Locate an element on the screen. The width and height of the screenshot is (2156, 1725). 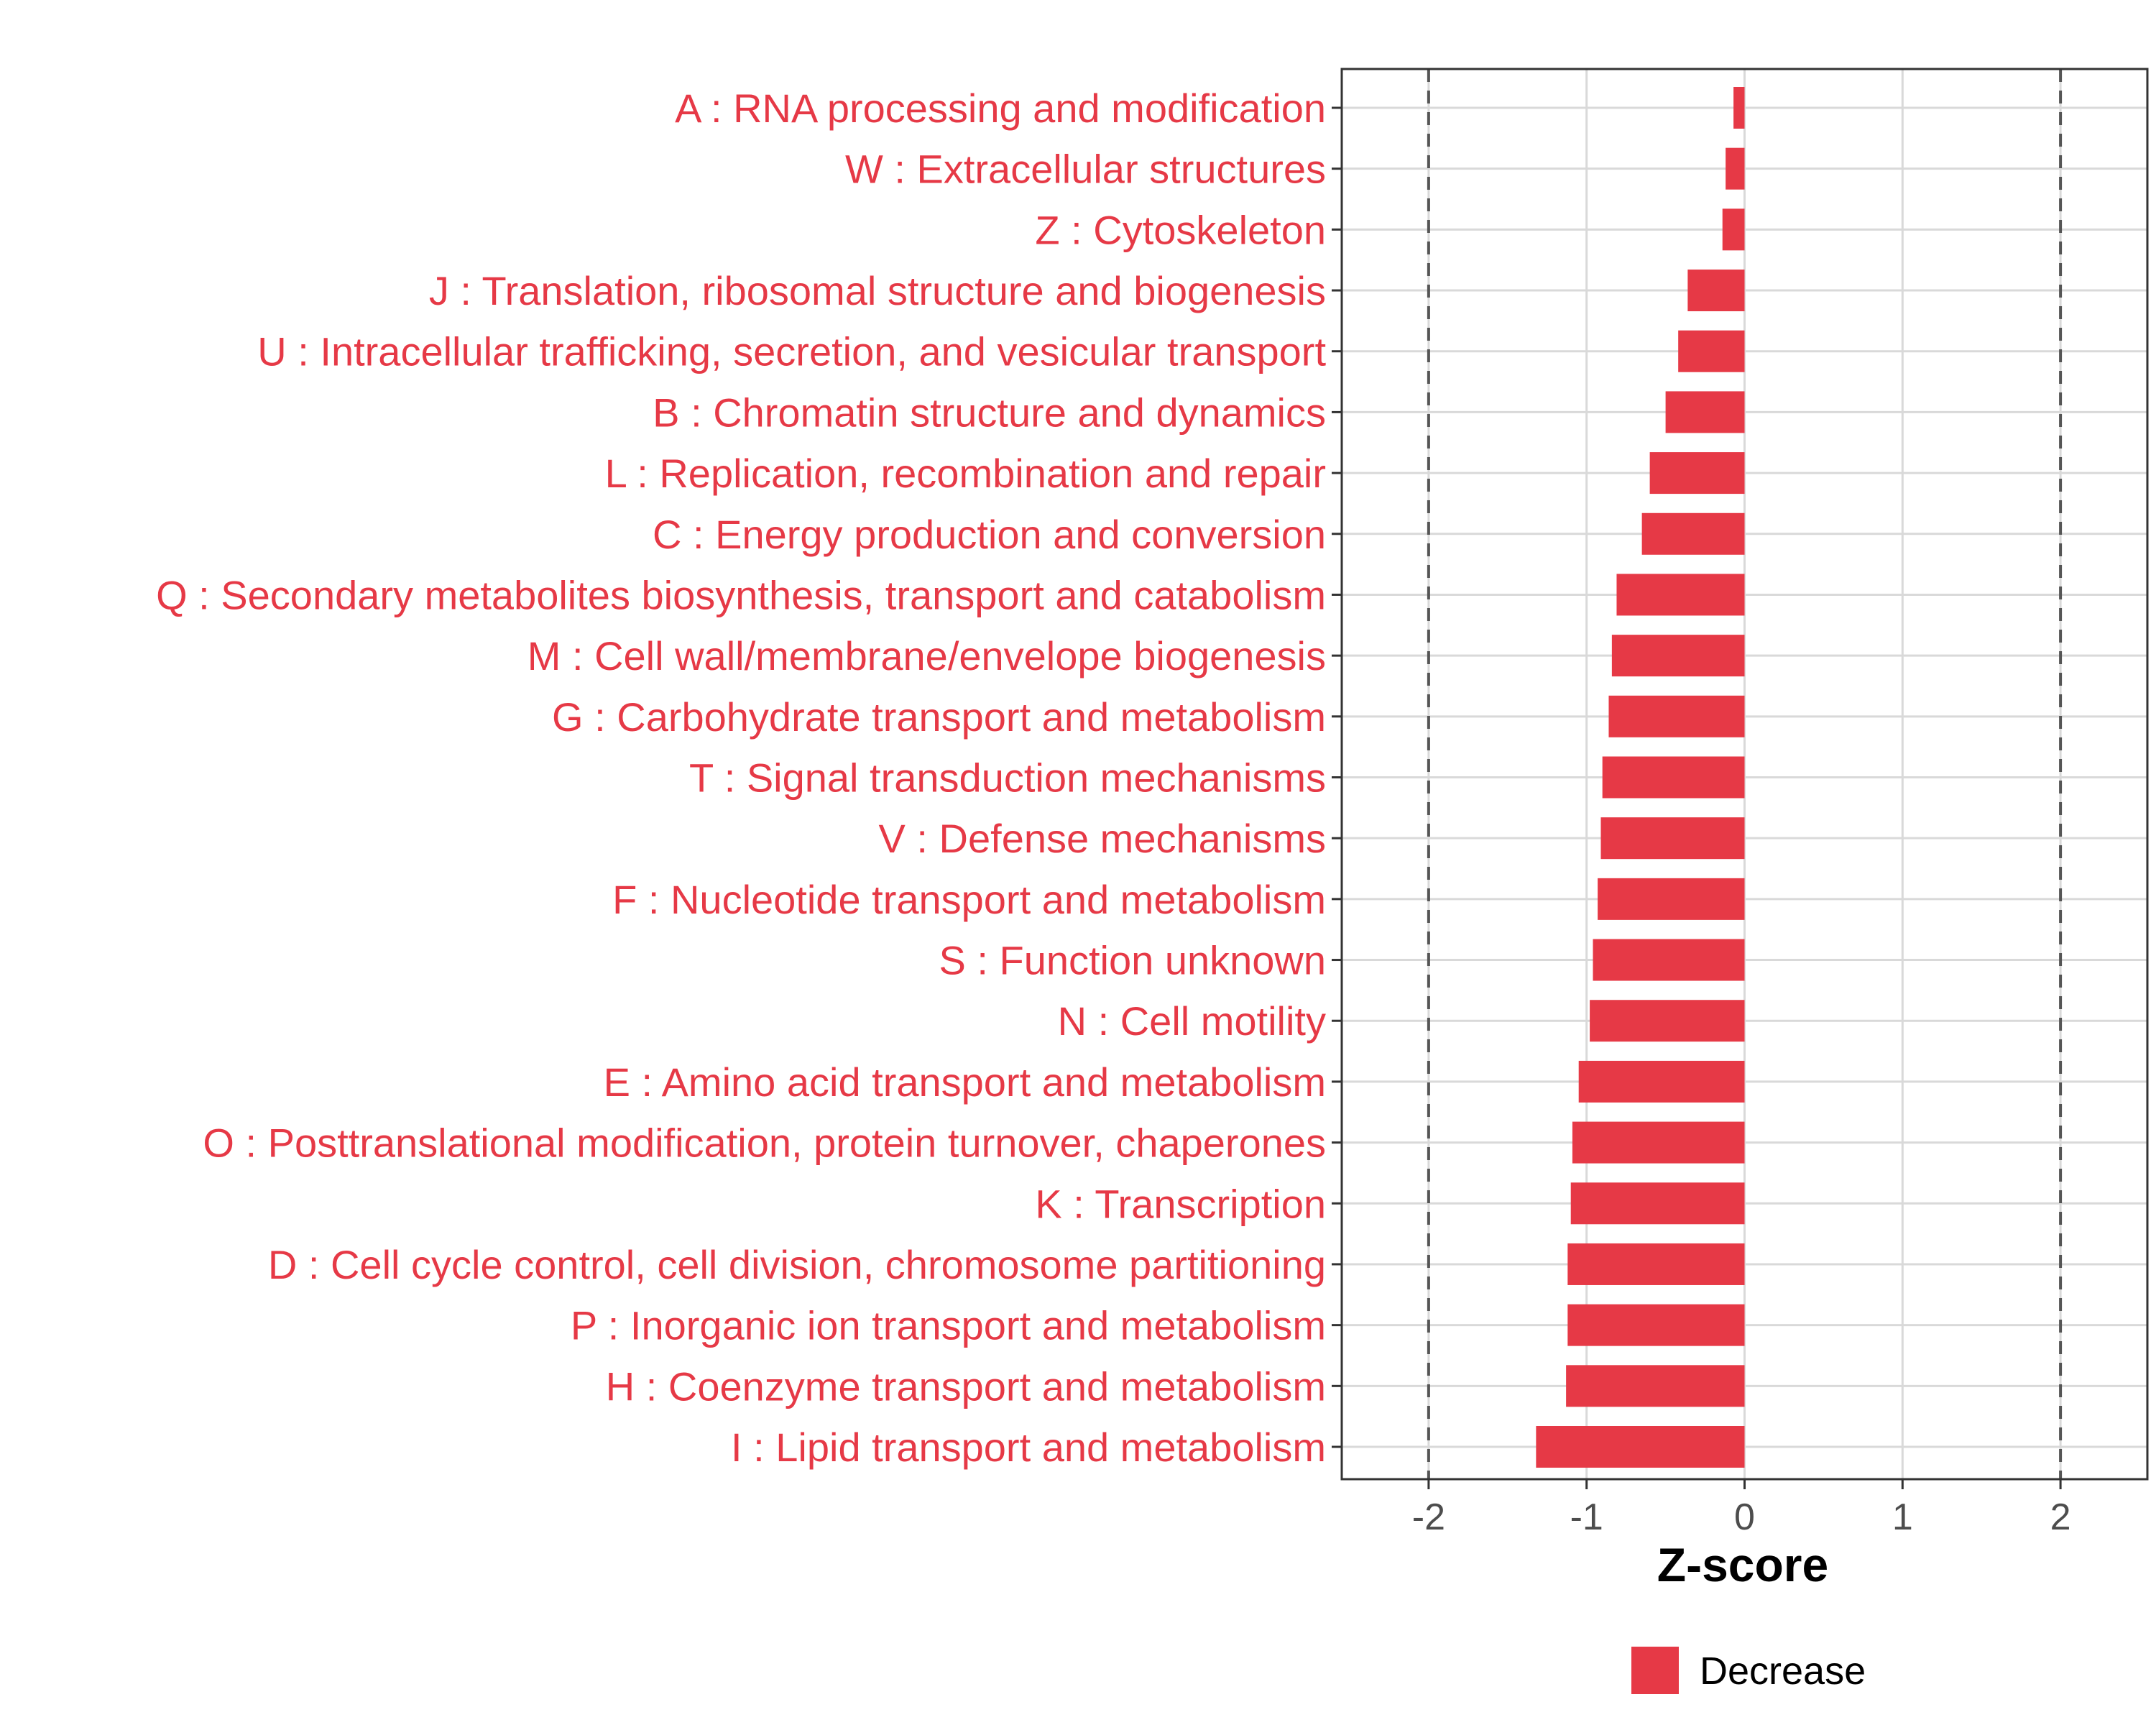
category-label-18: K : Transcription is located at coordinates (1180, 1203).